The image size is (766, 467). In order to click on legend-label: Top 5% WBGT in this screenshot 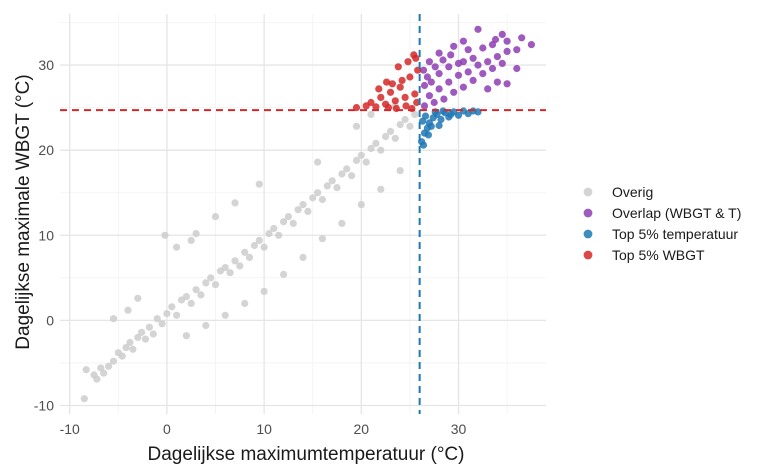, I will do `click(658, 255)`.